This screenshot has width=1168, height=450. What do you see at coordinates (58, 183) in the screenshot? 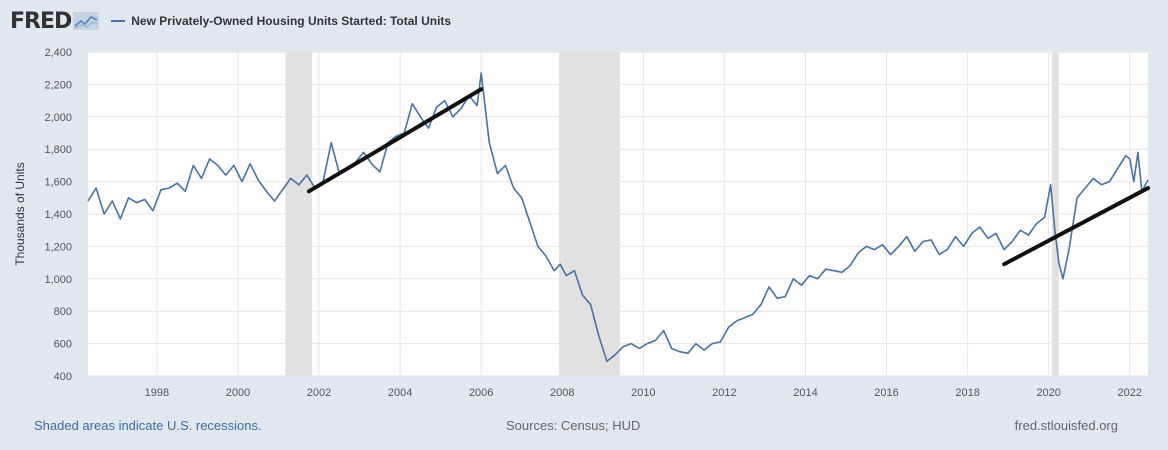
I see `y-tick-label: 1,600` at bounding box center [58, 183].